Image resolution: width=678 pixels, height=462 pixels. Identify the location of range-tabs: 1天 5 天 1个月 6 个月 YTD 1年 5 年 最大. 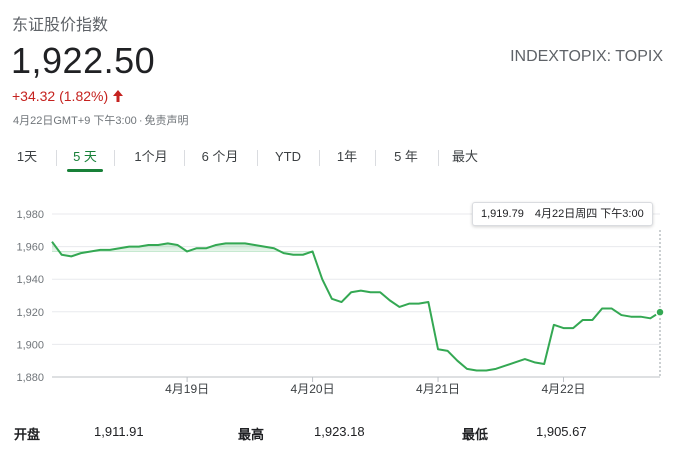
(339, 160).